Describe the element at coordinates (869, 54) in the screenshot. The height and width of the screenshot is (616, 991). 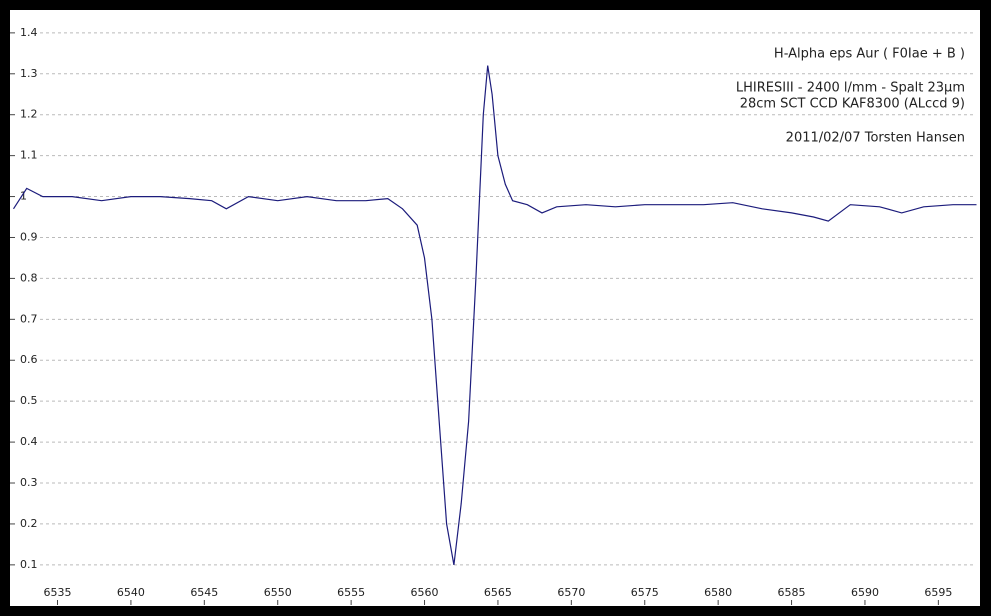
I see `annotation: H-Alpha eps Aur ( F0Iae + B )` at that location.